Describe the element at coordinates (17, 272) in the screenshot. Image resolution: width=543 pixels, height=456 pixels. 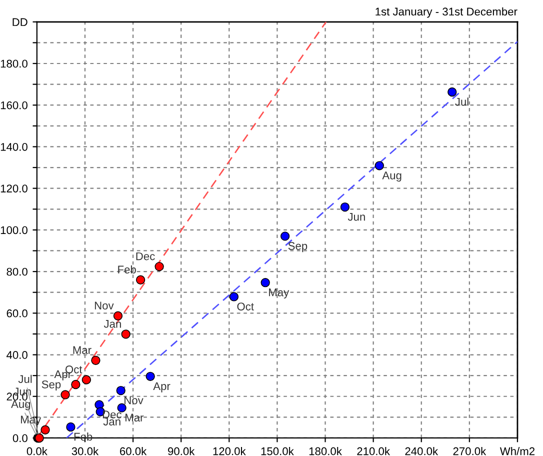
I see `y-tick-label: 80.0` at that location.